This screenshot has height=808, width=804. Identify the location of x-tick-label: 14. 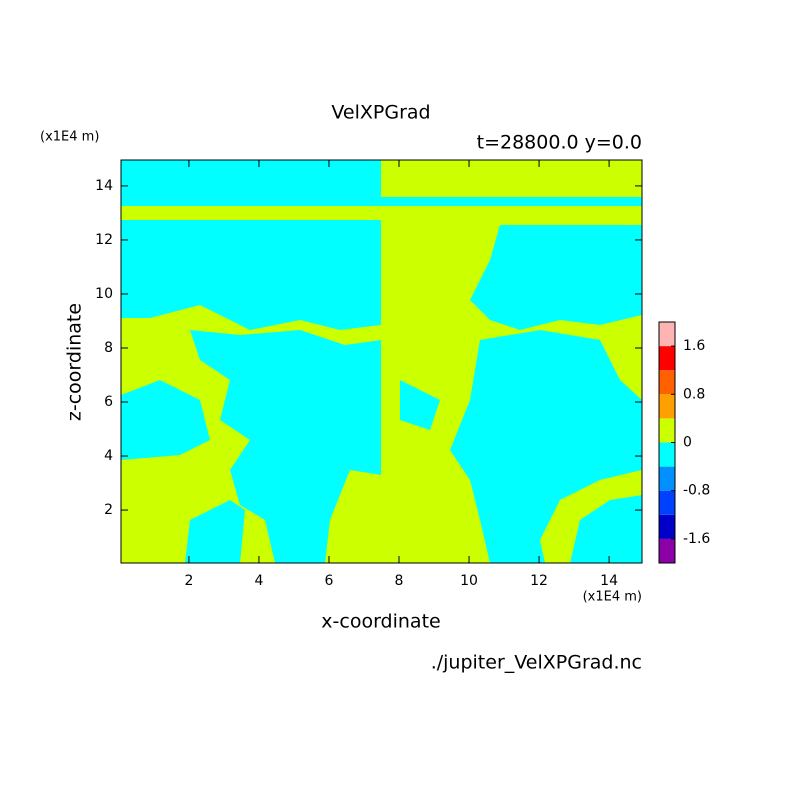
(609, 581).